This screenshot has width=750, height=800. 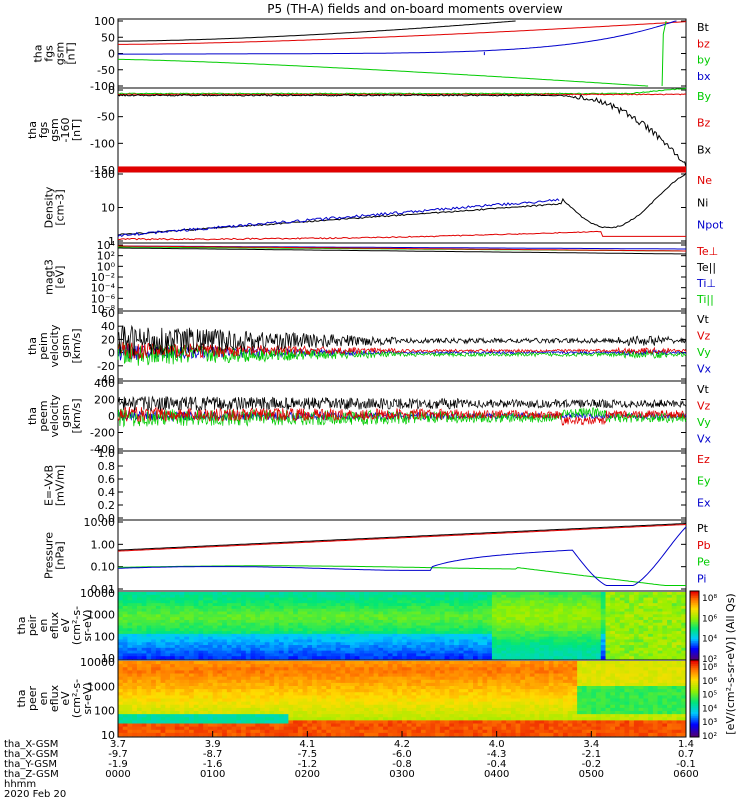 I want to click on y-tick-label: 0, so click(x=111, y=416).